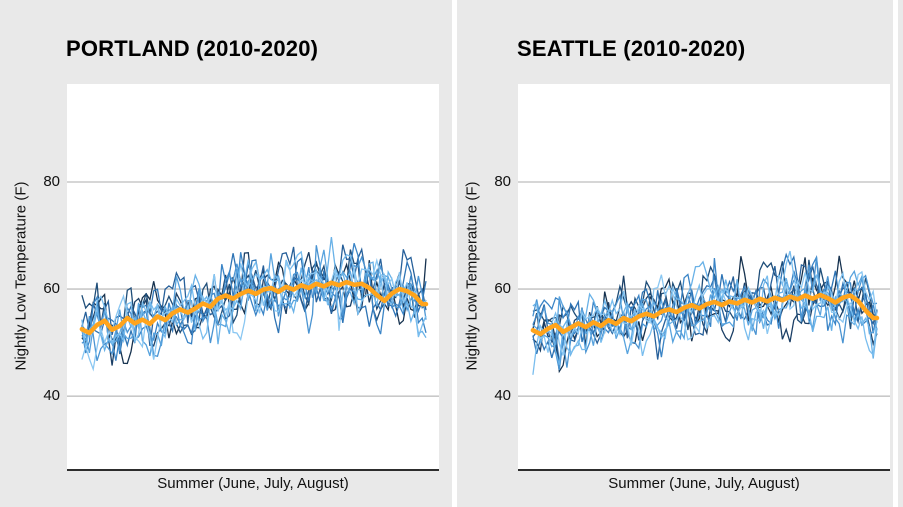 The height and width of the screenshot is (507, 903). I want to click on chart-title-portland: PORTLAND (2010-2020), so click(192, 48).